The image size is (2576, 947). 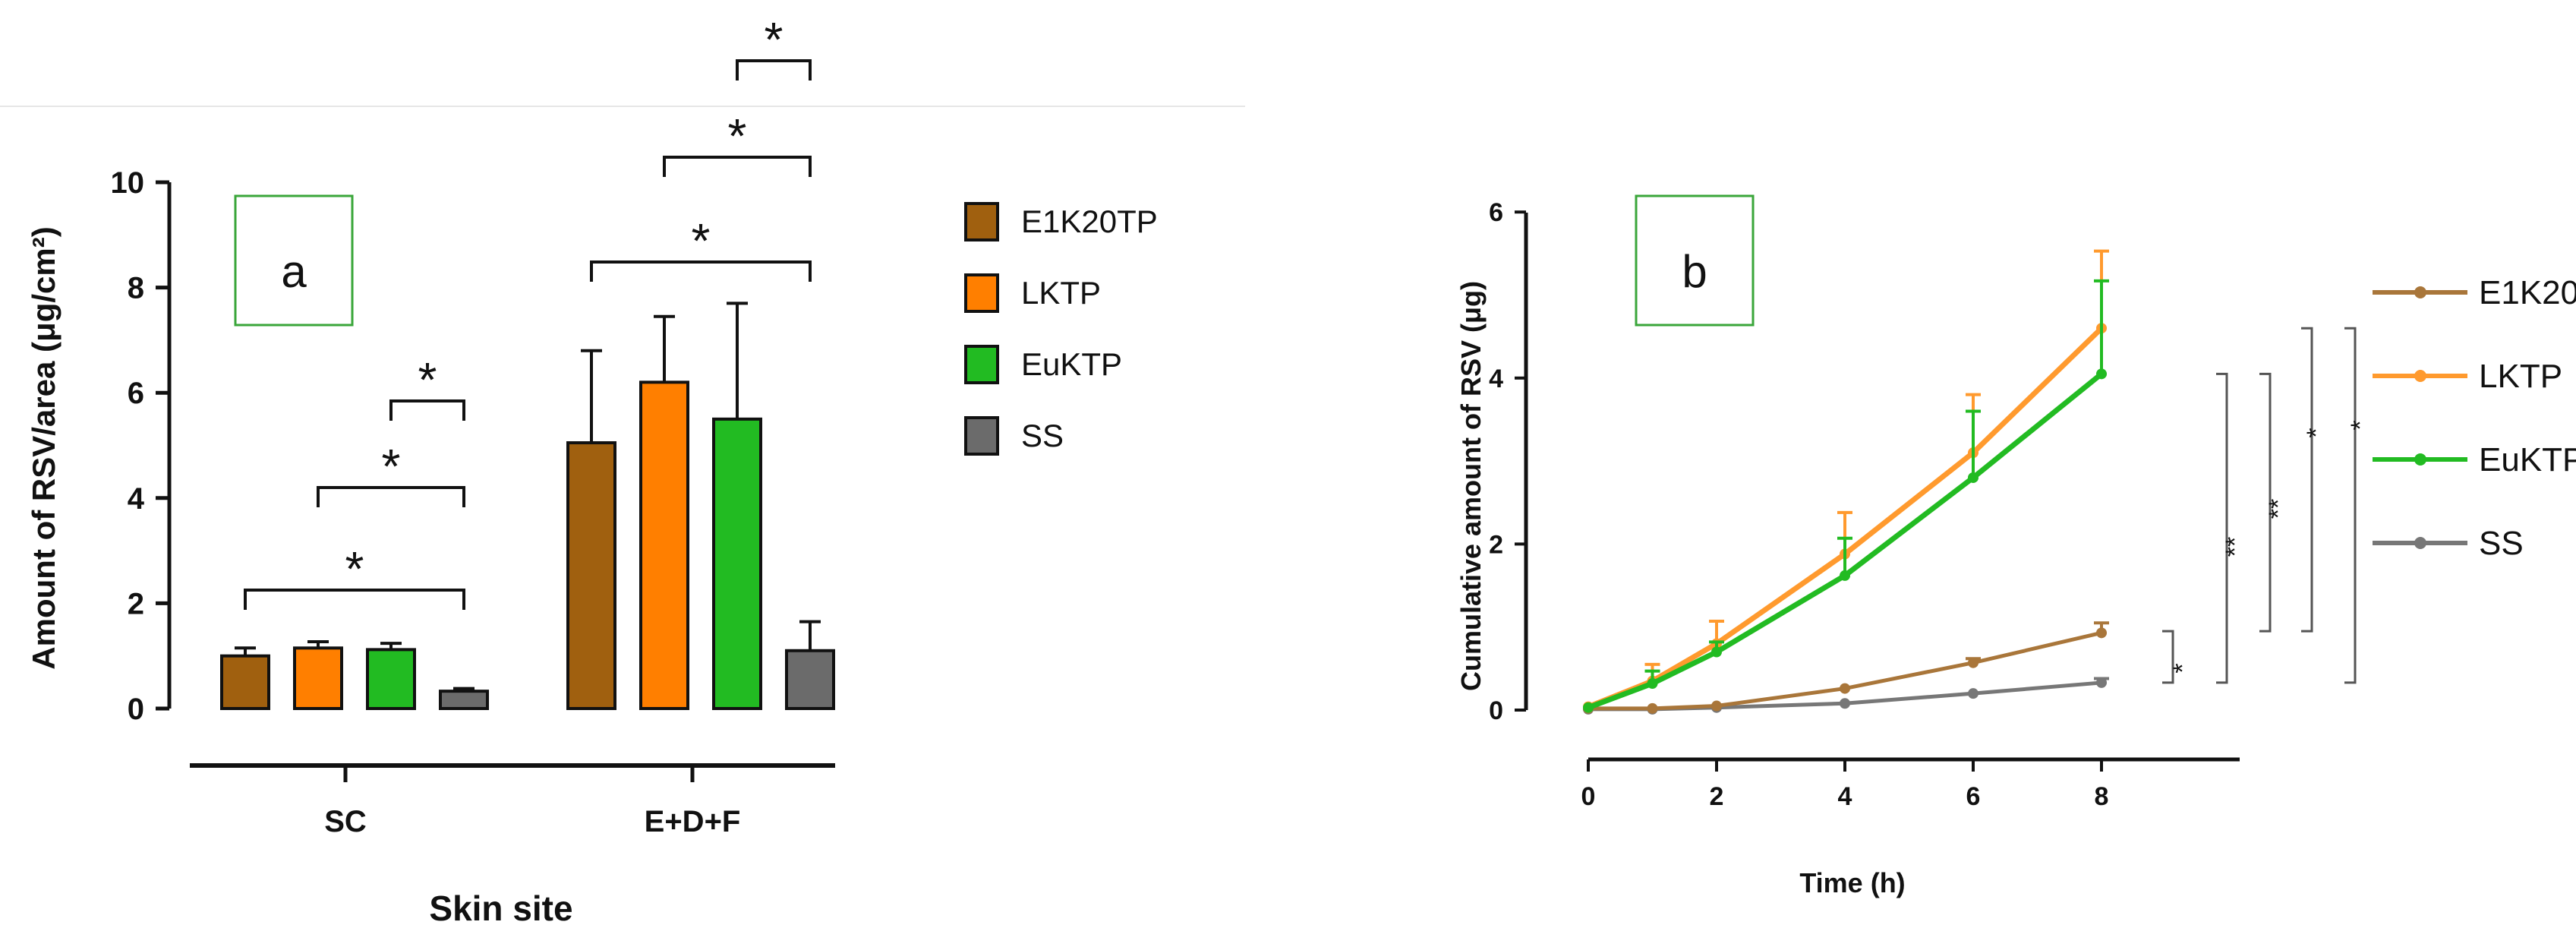 I want to click on panel-a-y-tick-label: 2, so click(x=136, y=603).